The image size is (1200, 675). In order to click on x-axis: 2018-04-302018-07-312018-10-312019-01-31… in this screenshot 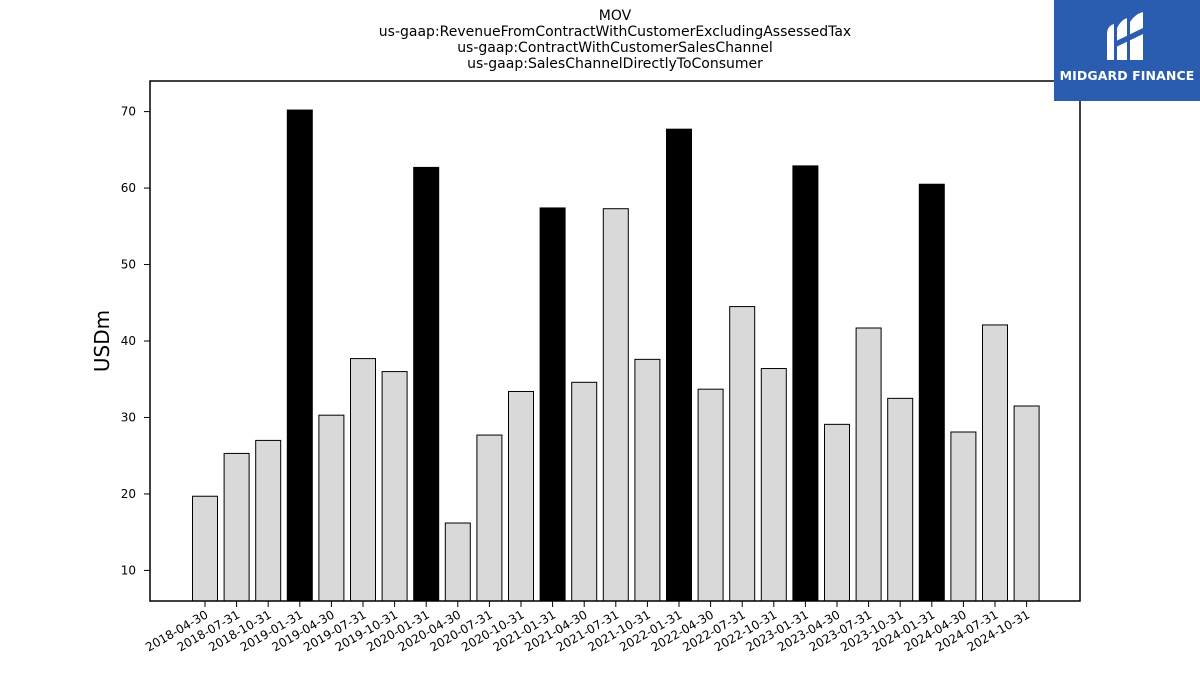, I will do `click(587, 627)`.